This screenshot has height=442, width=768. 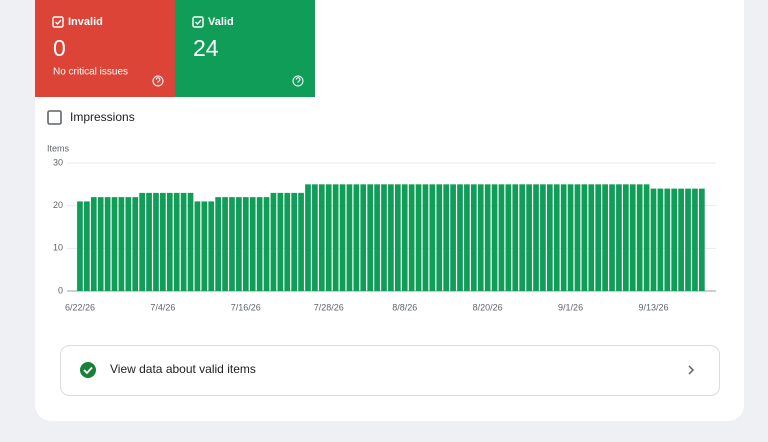 What do you see at coordinates (488, 307) in the screenshot?
I see `x-tick-label: 8/20/26` at bounding box center [488, 307].